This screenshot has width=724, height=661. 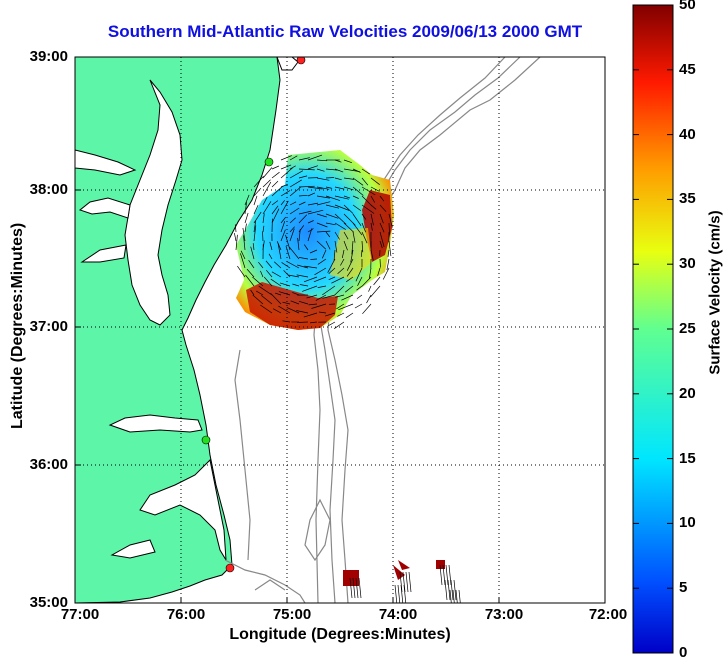 I want to click on x-tick-label: 75:00, so click(x=292, y=614).